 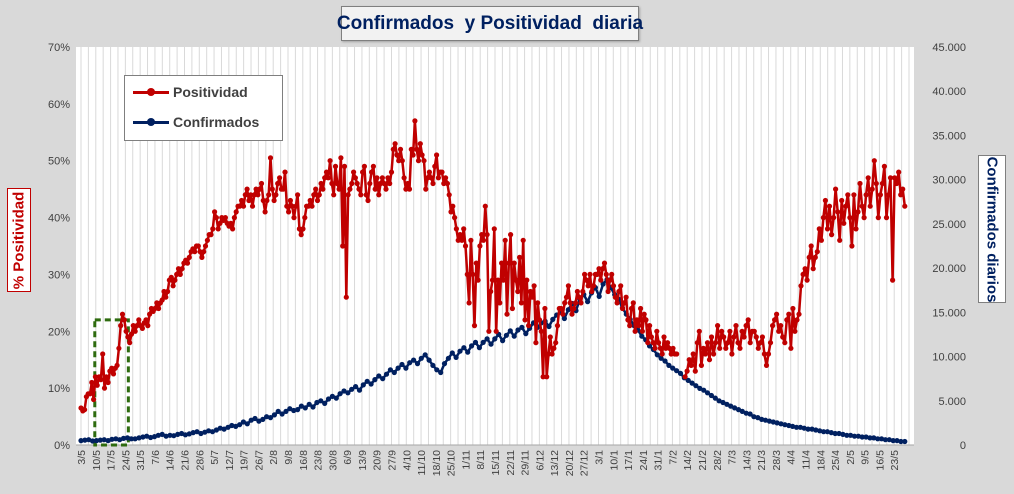 I want to click on x-tick-label: 23/8, so click(x=319, y=460).